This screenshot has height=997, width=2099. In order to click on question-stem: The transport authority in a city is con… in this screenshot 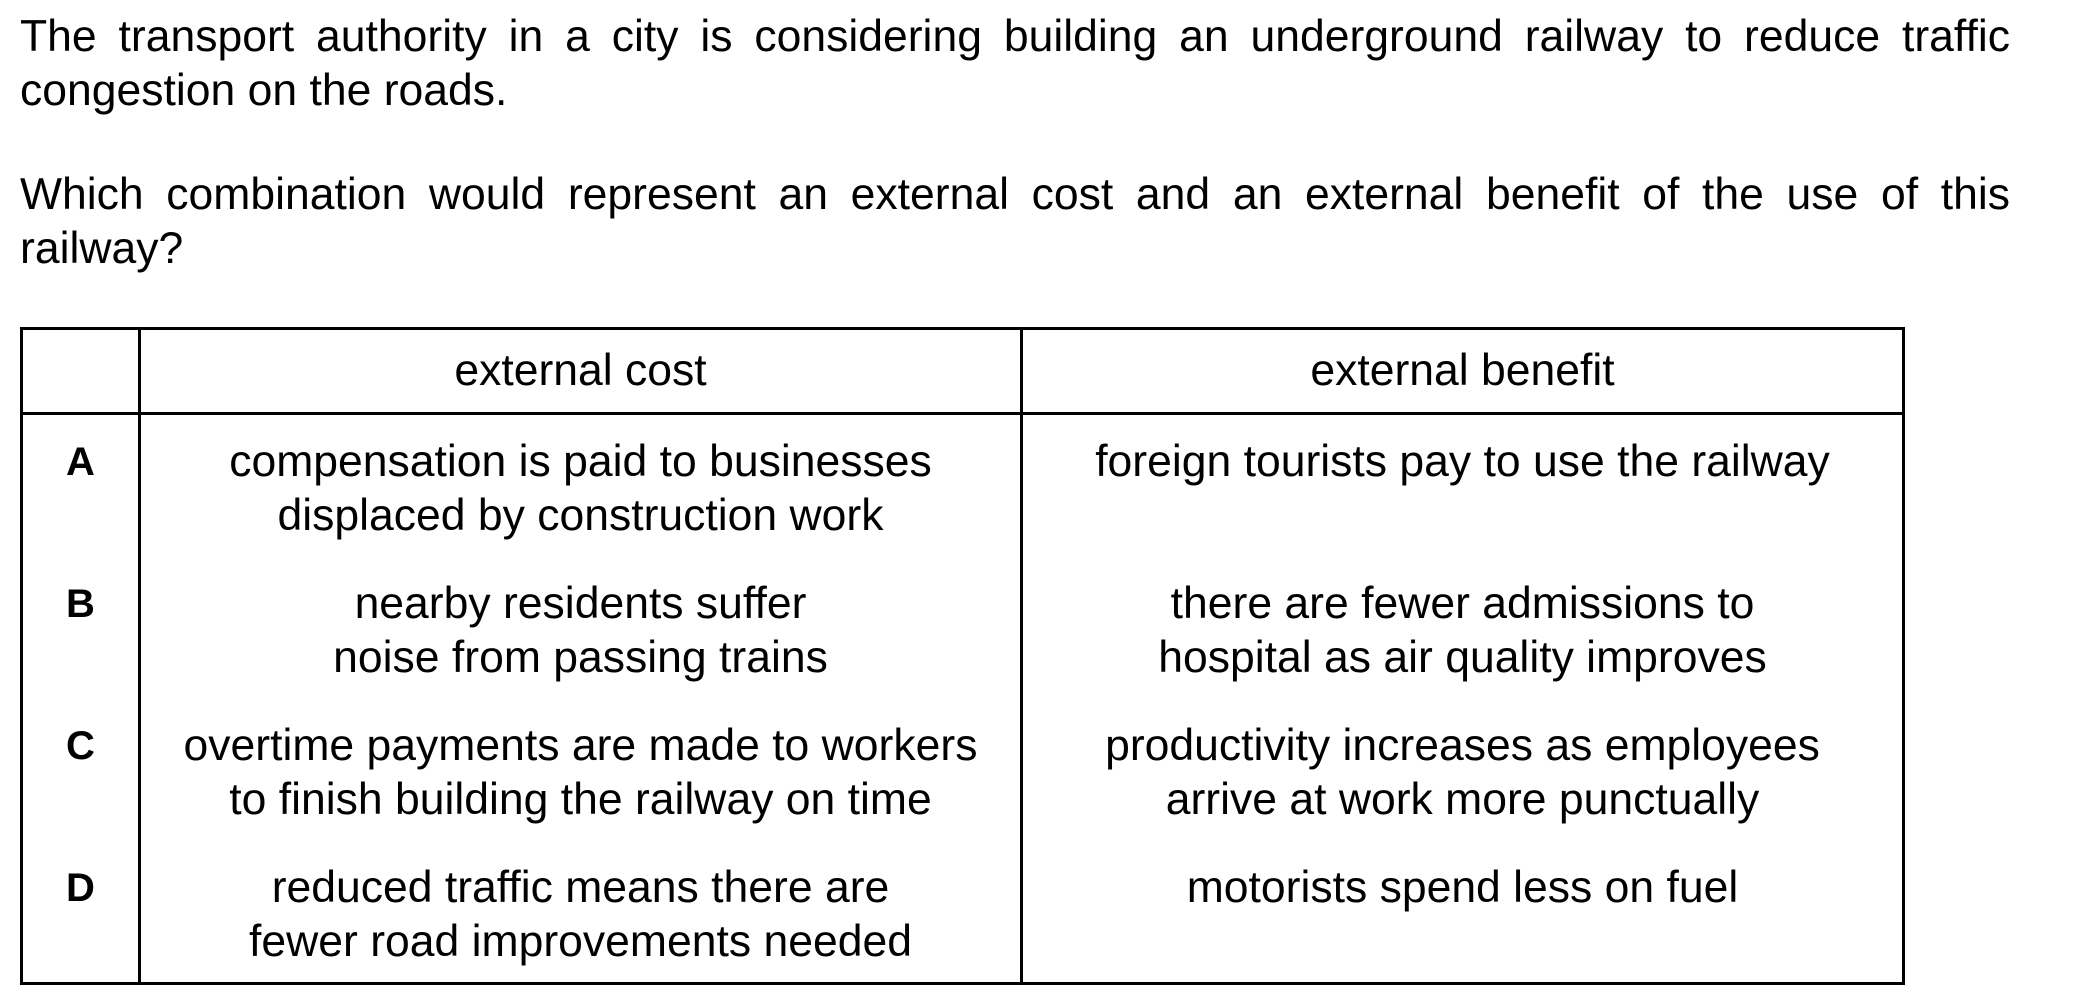, I will do `click(1015, 63)`.